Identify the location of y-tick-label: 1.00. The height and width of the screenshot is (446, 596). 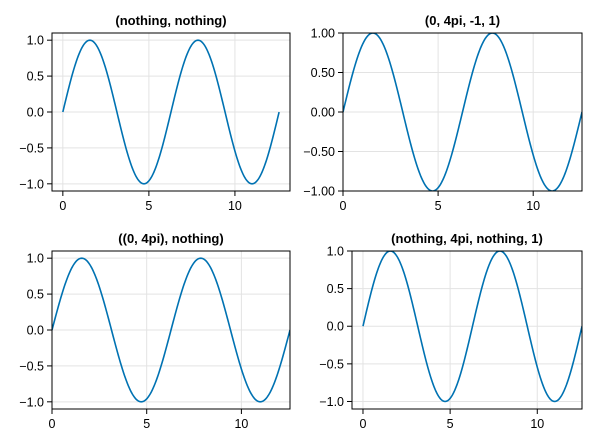
(323, 34).